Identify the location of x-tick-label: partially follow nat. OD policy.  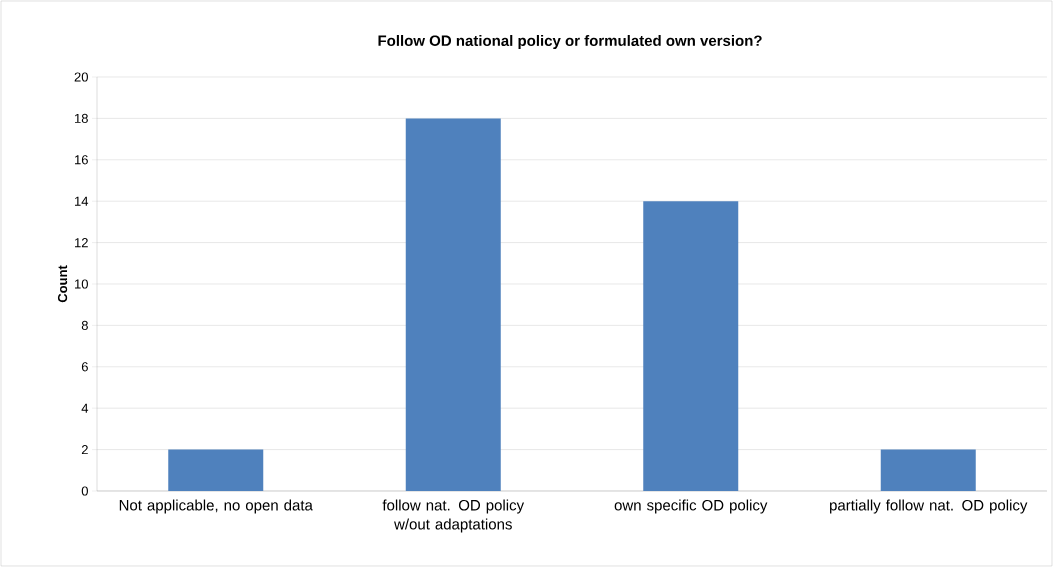
(929, 506).